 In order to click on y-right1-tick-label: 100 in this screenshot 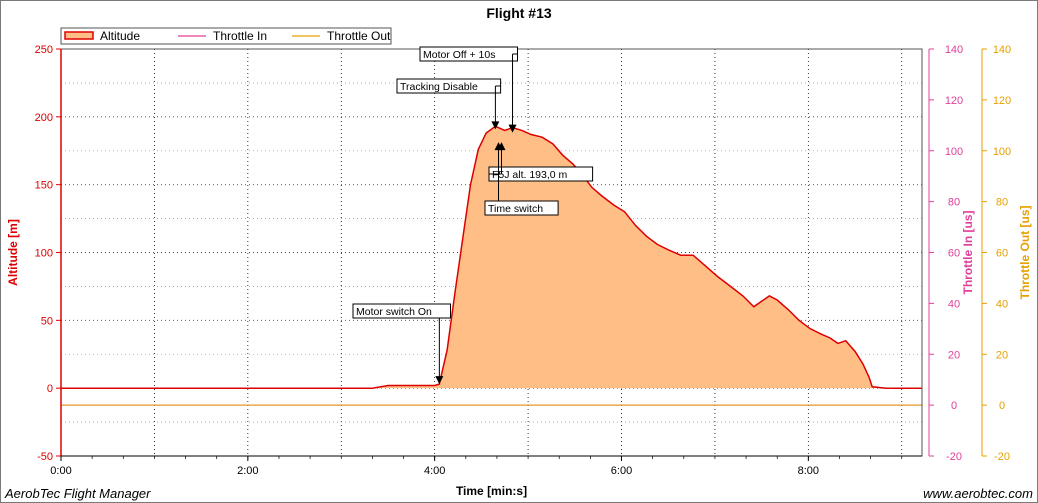, I will do `click(954, 152)`.